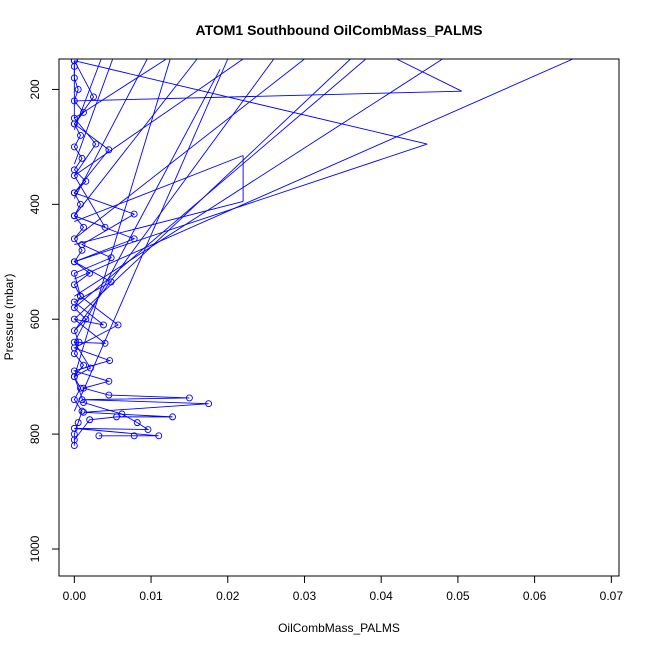 This screenshot has height=650, width=650. I want to click on y-tick-label: 1000, so click(35, 548).